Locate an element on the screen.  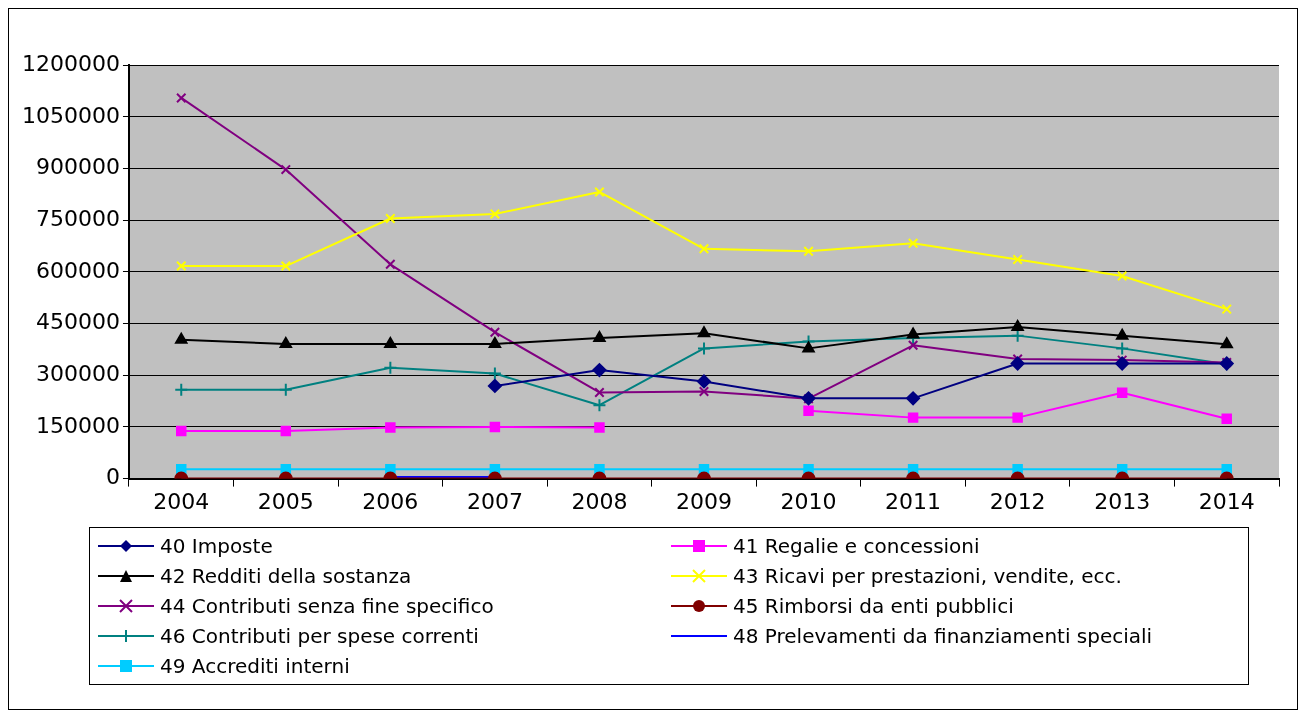
legend-label: 42 Redditi della sostanza is located at coordinates (286, 576).